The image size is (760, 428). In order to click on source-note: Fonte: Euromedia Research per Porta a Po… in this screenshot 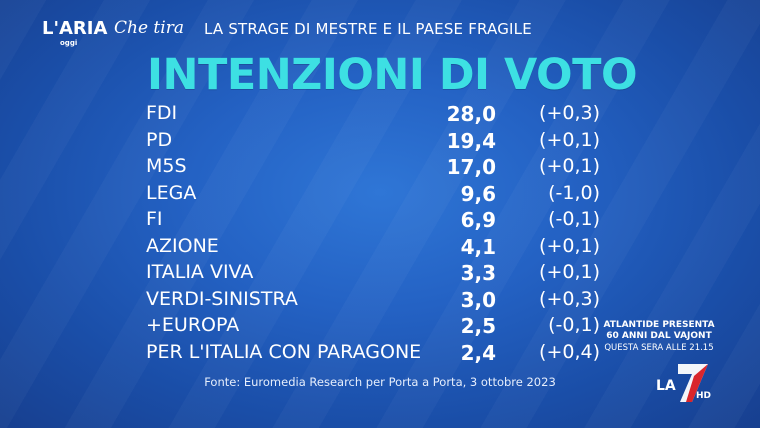, I will do `click(380, 382)`.